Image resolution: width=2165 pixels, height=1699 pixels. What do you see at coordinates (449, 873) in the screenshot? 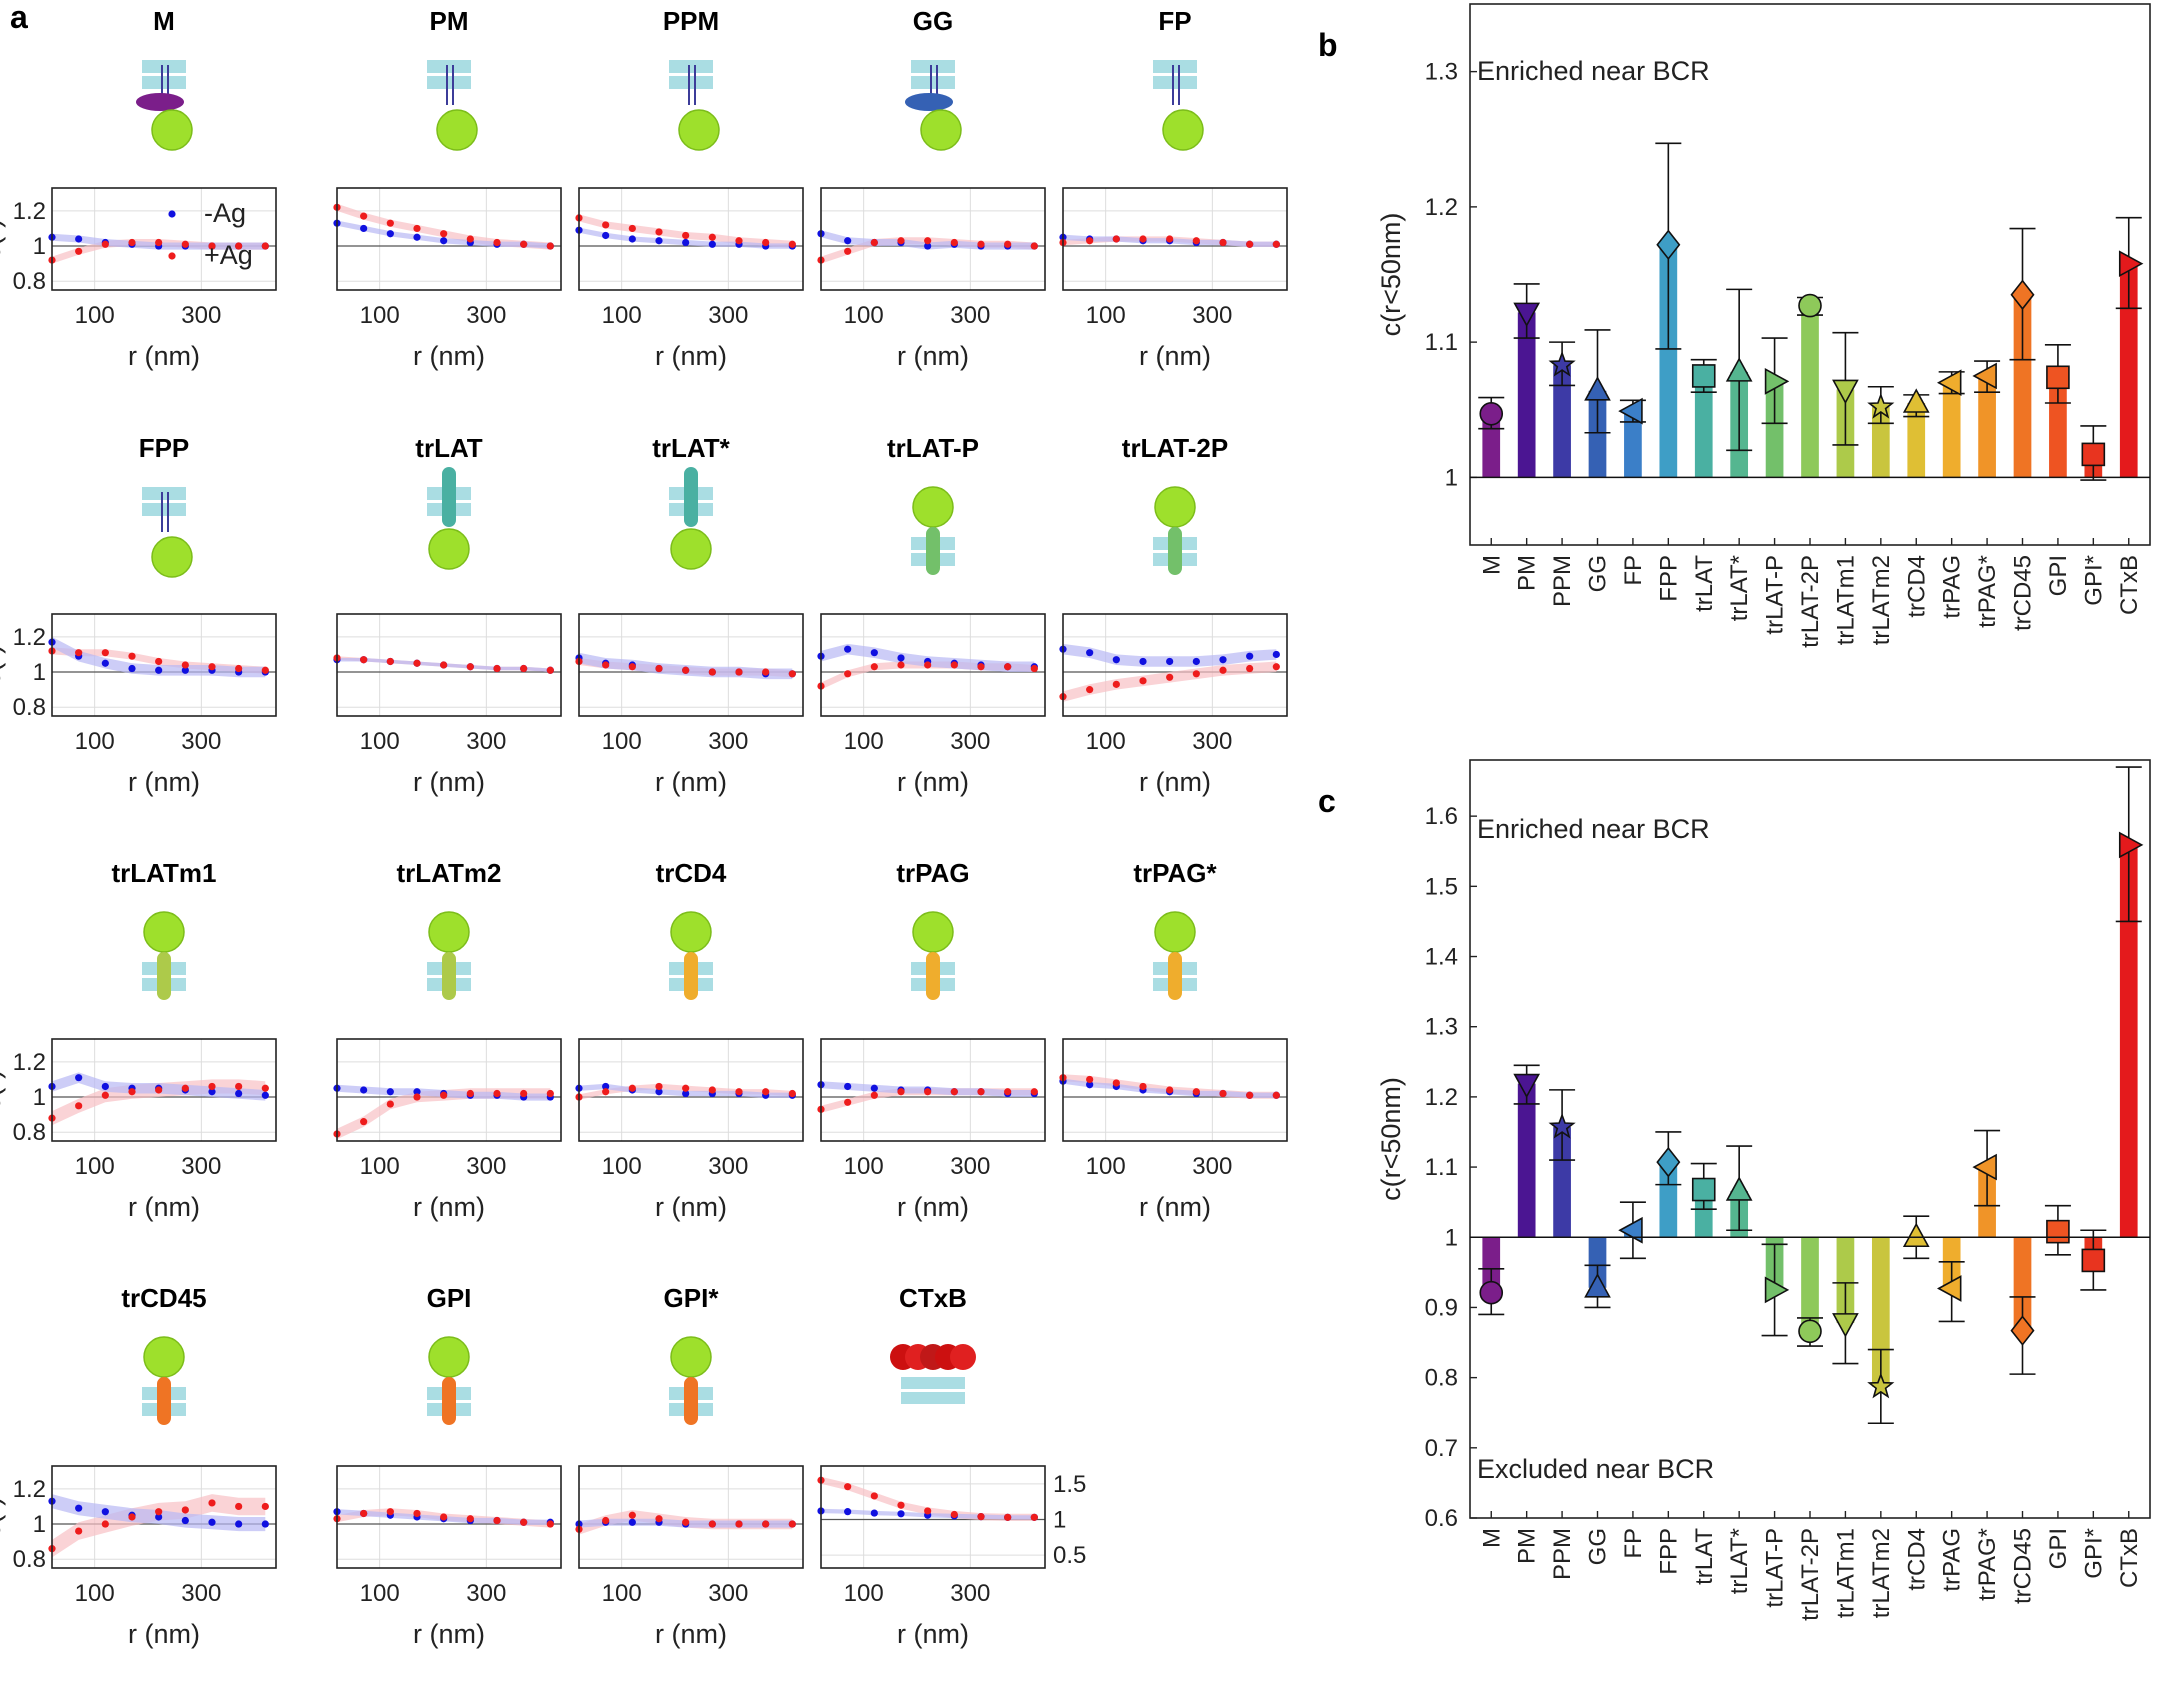
I see `panel-title: trLATm2` at bounding box center [449, 873].